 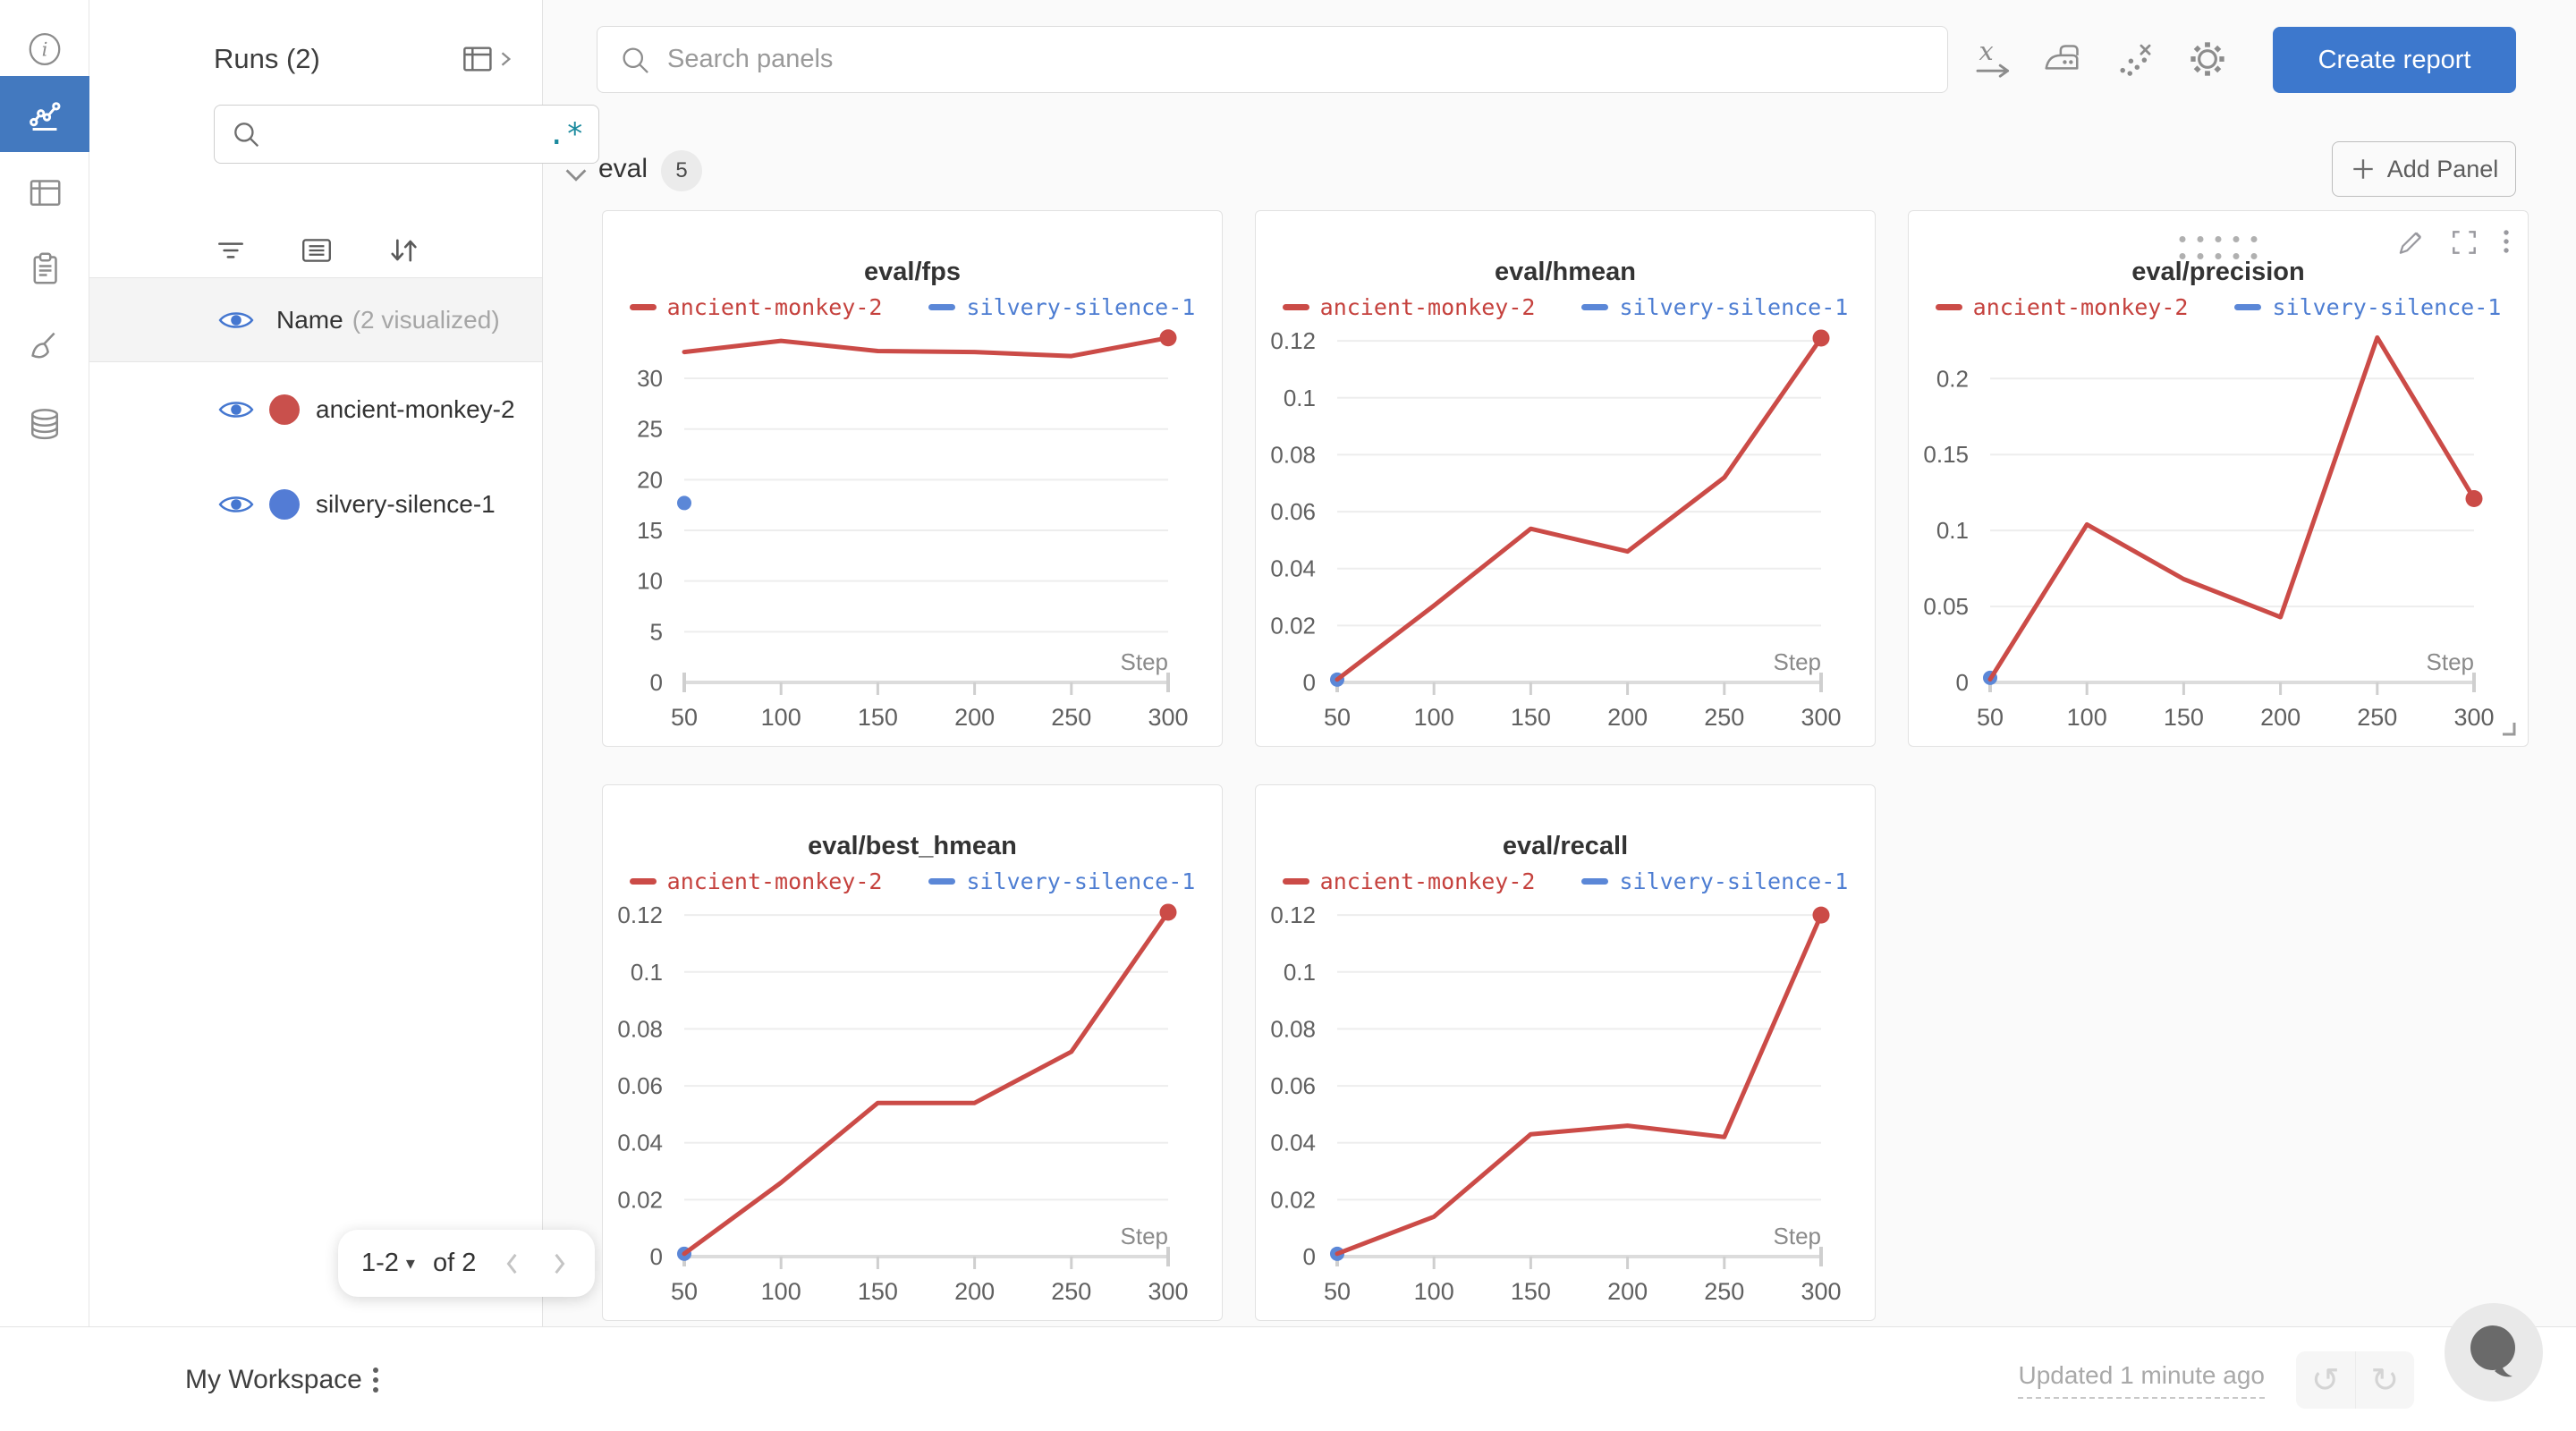 I want to click on panel-menu-kebab-icon, so click(x=2506, y=243).